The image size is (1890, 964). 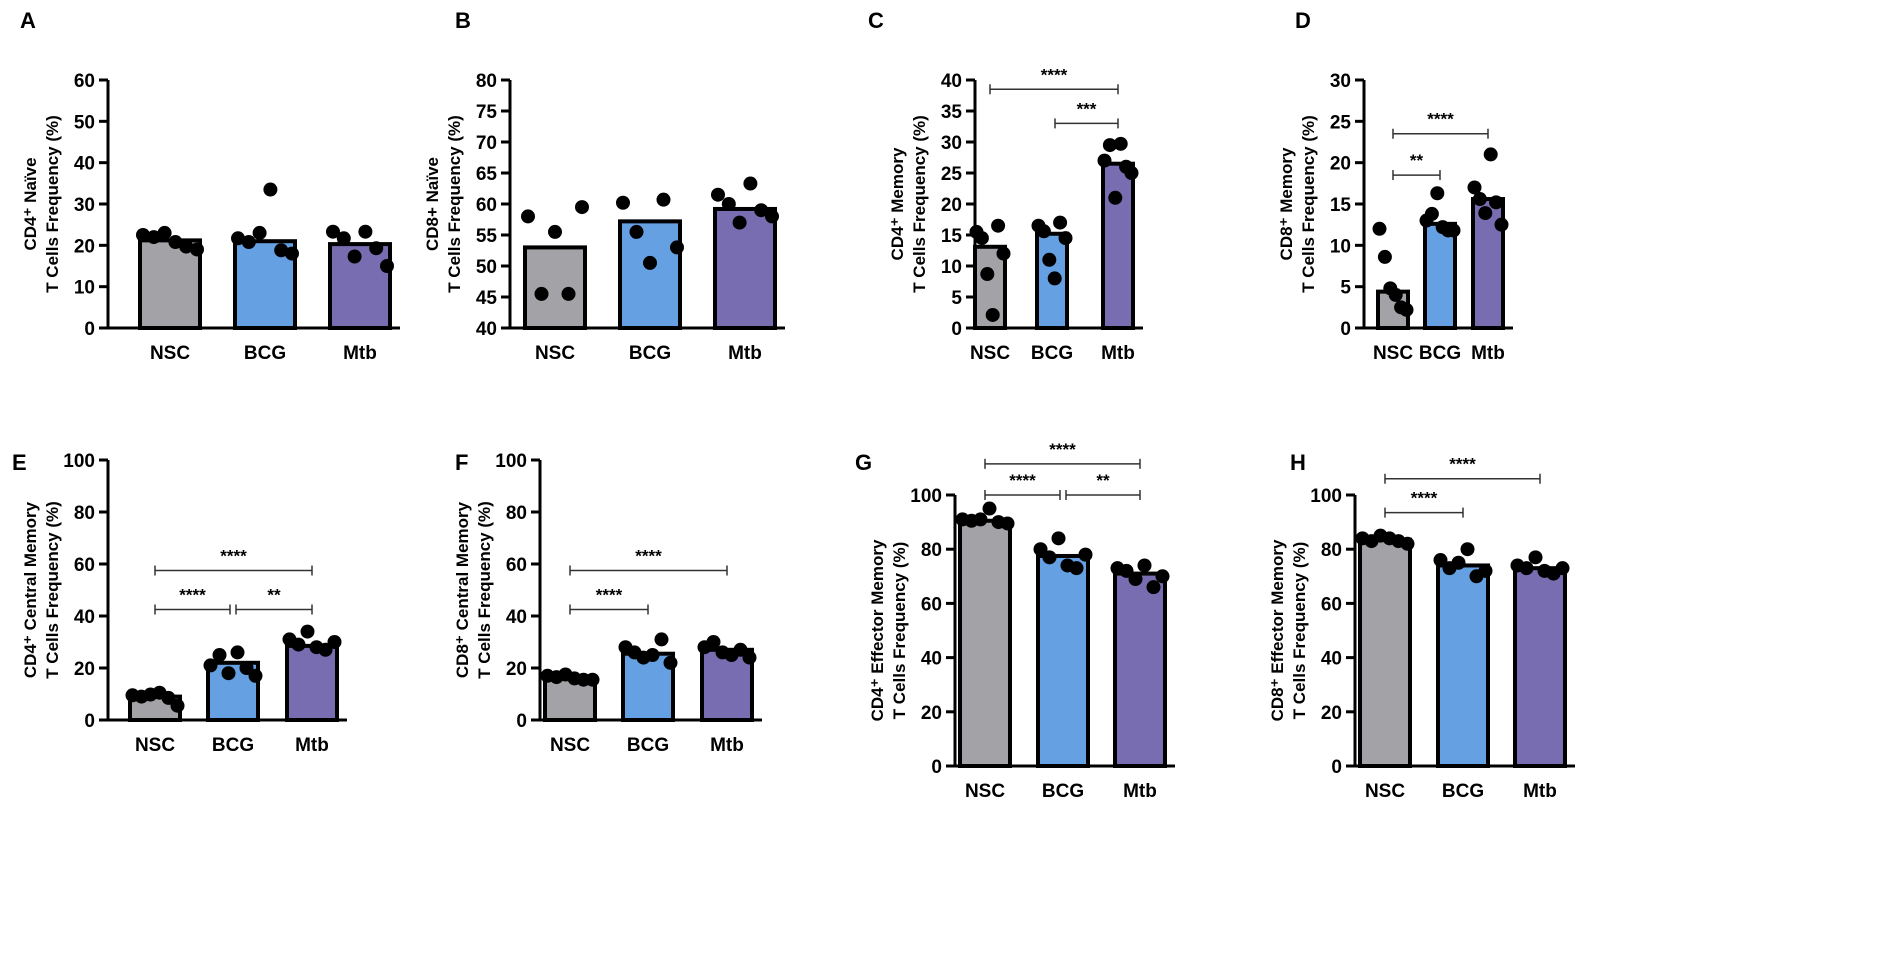 I want to click on panel-letter: C, so click(x=876, y=20).